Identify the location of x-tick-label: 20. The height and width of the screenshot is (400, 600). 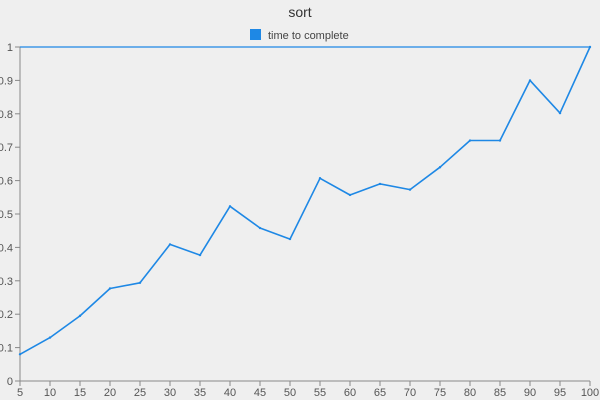
(110, 393).